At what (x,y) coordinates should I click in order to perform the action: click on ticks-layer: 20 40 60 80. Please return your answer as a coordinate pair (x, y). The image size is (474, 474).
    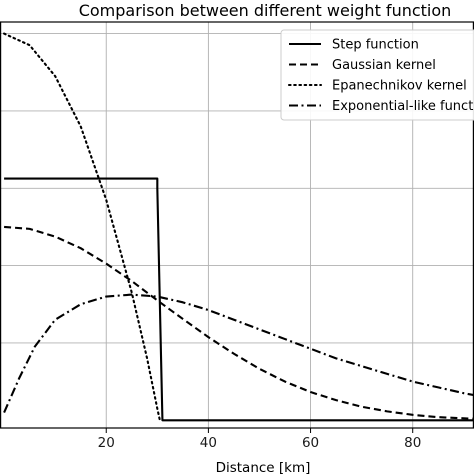
    Looking at the image, I should click on (259, 439).